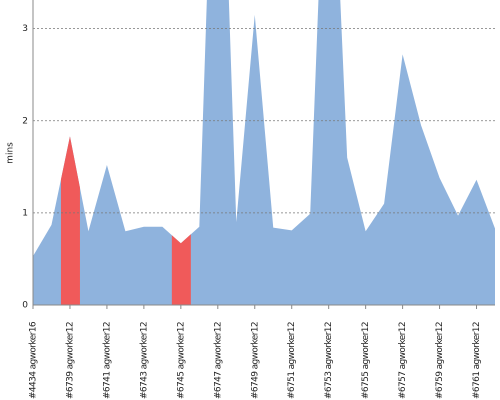 Image resolution: width=500 pixels, height=400 pixels. Describe the element at coordinates (107, 360) in the screenshot. I see `x-tick-label: #6741 agworker12` at that location.